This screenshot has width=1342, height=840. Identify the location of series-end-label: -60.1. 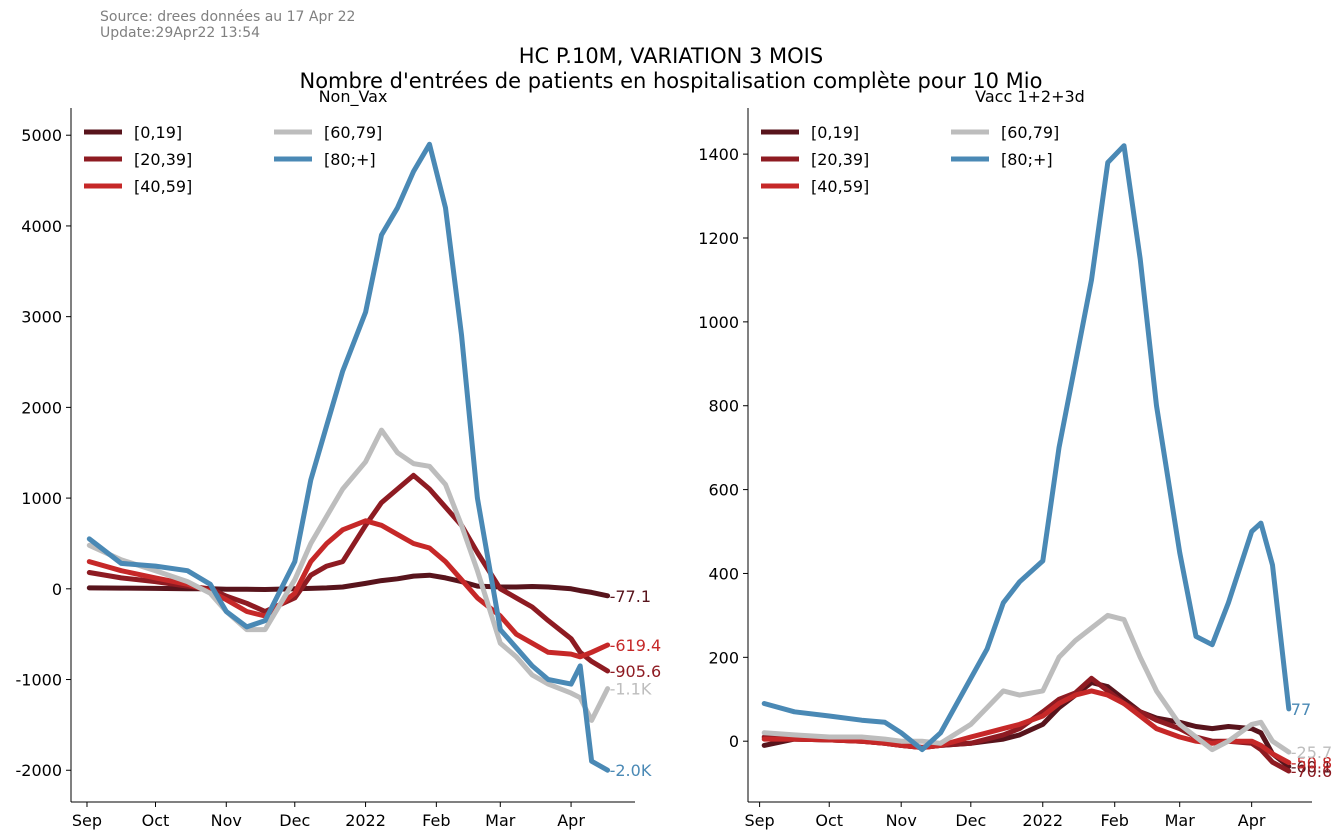
(1311, 766).